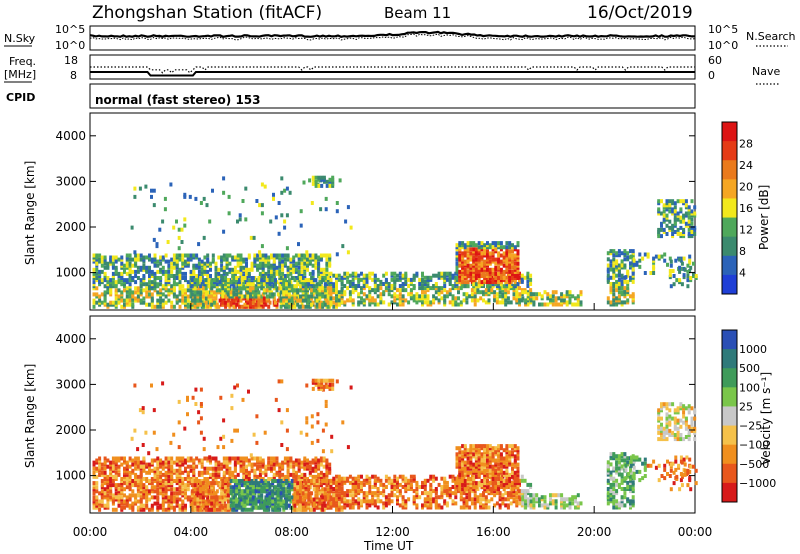 This screenshot has height=554, width=800. What do you see at coordinates (70, 273) in the screenshot?
I see `y-tick-label: 1000` at bounding box center [70, 273].